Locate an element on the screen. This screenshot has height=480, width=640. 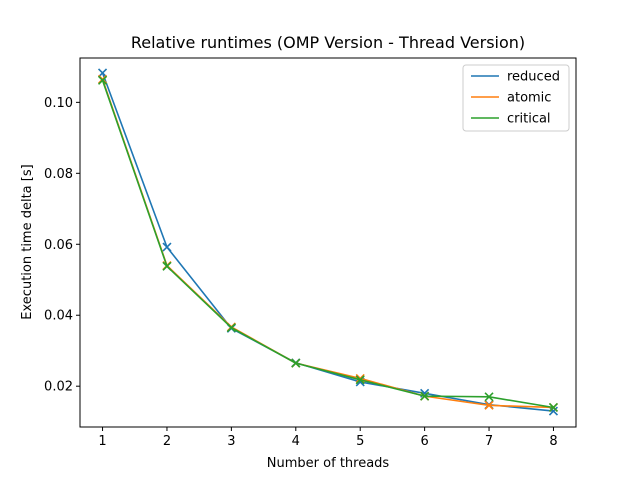
x-tick-label: 4 is located at coordinates (296, 441).